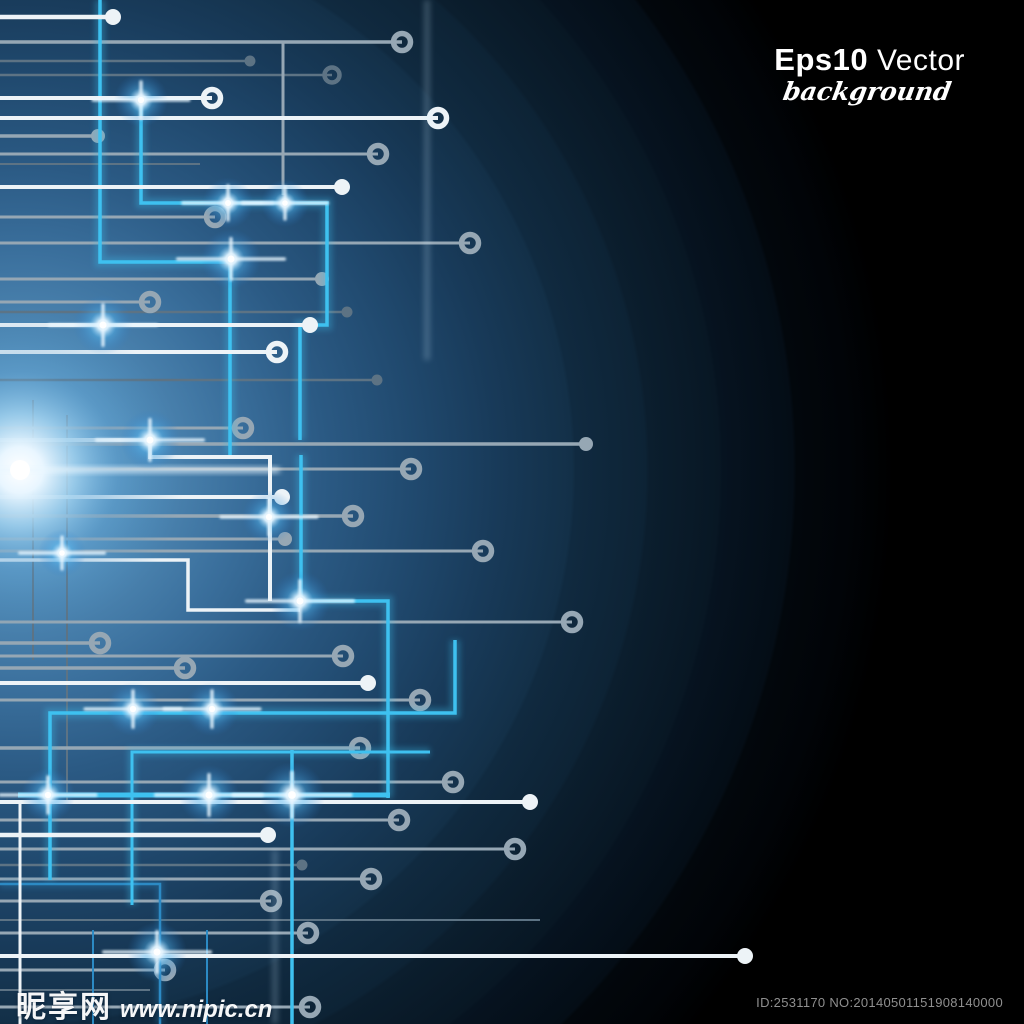 The image size is (1024, 1024). What do you see at coordinates (916, 60) in the screenshot?
I see `title-vector: Vector` at bounding box center [916, 60].